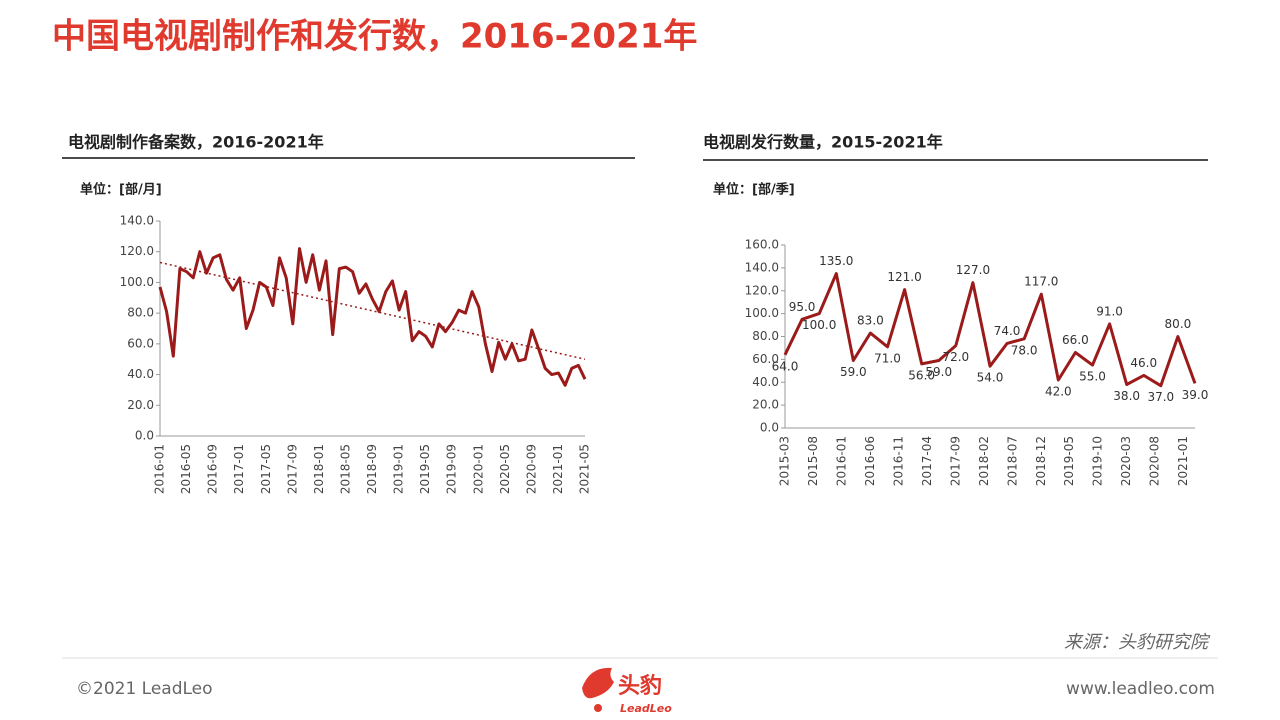  Describe the element at coordinates (1137, 642) in the screenshot. I see `source: 来源：头豹研究院` at that location.